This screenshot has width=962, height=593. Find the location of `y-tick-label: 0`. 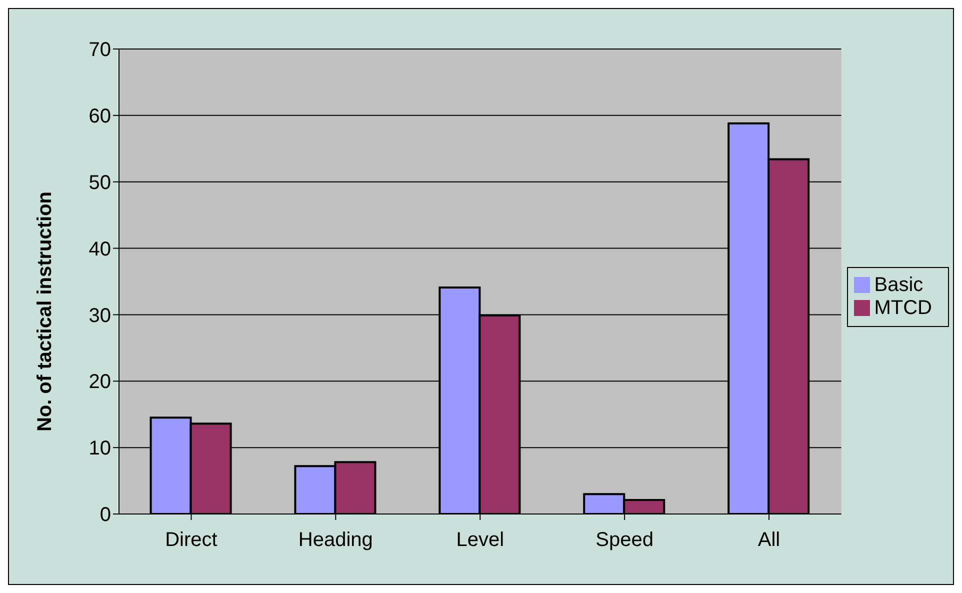

y-tick-label: 0 is located at coordinates (105, 515).